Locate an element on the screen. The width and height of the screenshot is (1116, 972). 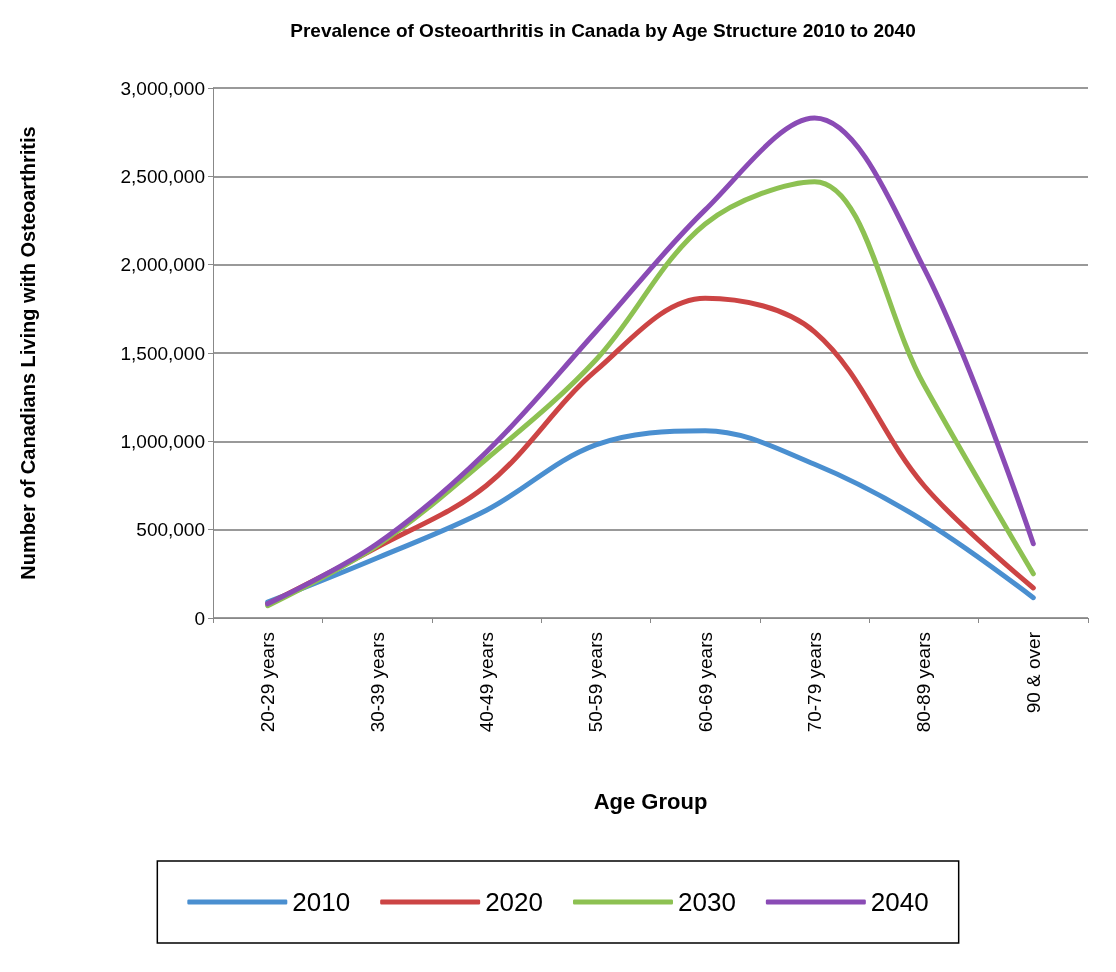
x-tick-label: 40-49 years is located at coordinates (486, 682).